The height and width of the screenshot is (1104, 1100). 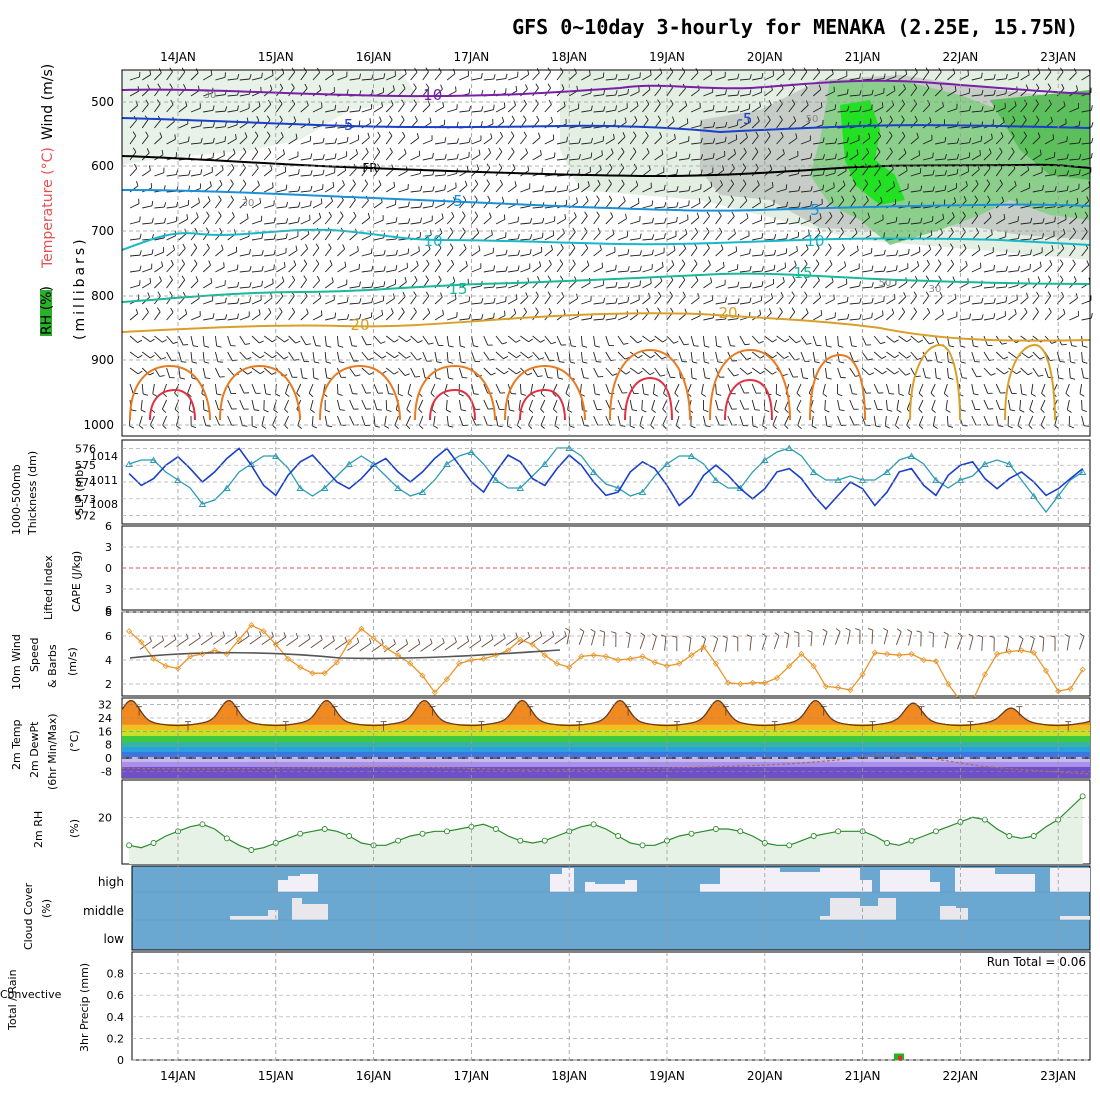 I want to click on contour-label: 15, so click(x=802, y=273).